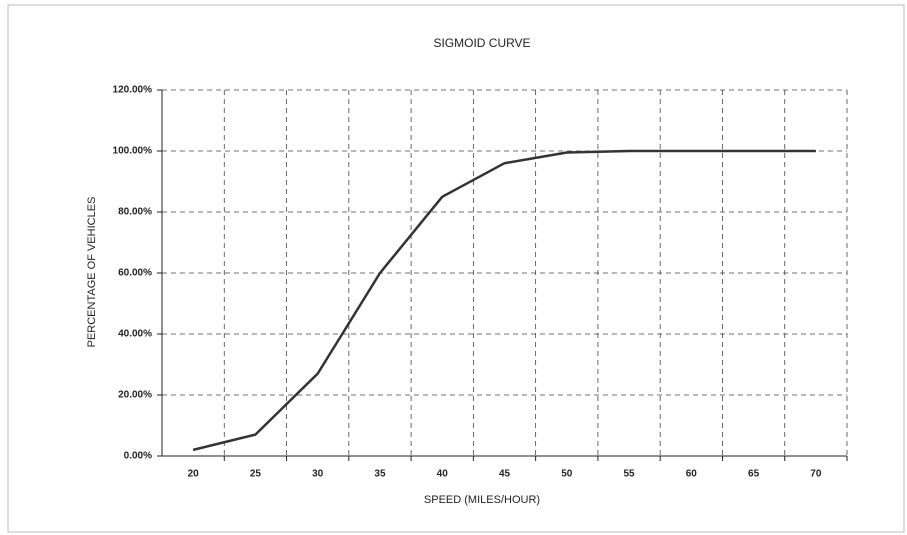 The image size is (907, 535). What do you see at coordinates (92, 272) in the screenshot?
I see `y-axis-label: PERCENTAGE OF VEHICLES` at bounding box center [92, 272].